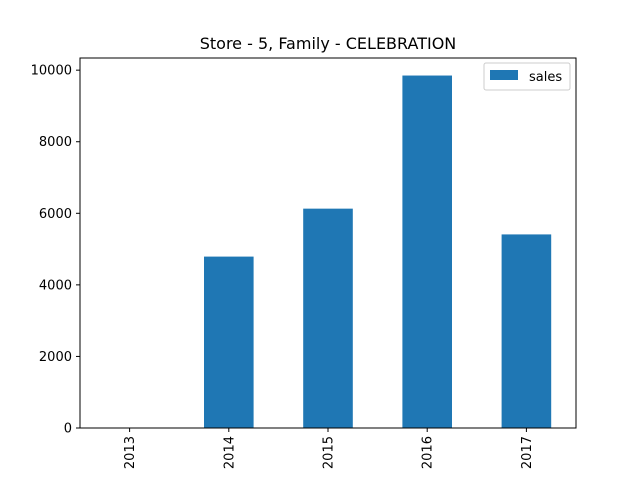 This screenshot has width=640, height=480. Describe the element at coordinates (428, 452) in the screenshot. I see `x-tick-label: 2016` at that location.